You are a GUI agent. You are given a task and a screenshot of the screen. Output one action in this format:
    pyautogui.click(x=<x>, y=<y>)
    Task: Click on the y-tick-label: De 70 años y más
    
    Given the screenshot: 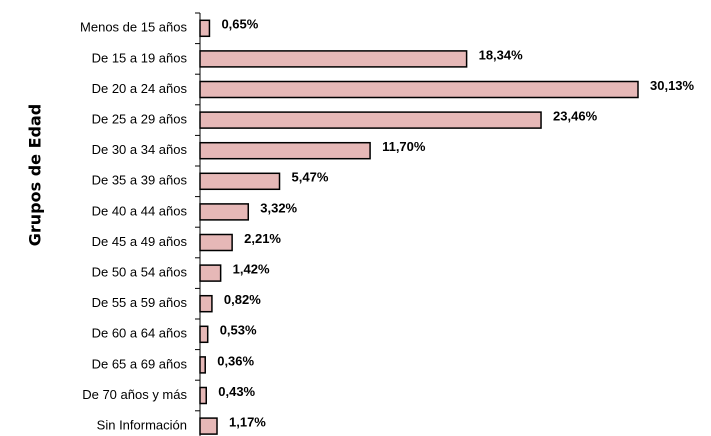 What is the action you would take?
    pyautogui.click(x=134, y=394)
    